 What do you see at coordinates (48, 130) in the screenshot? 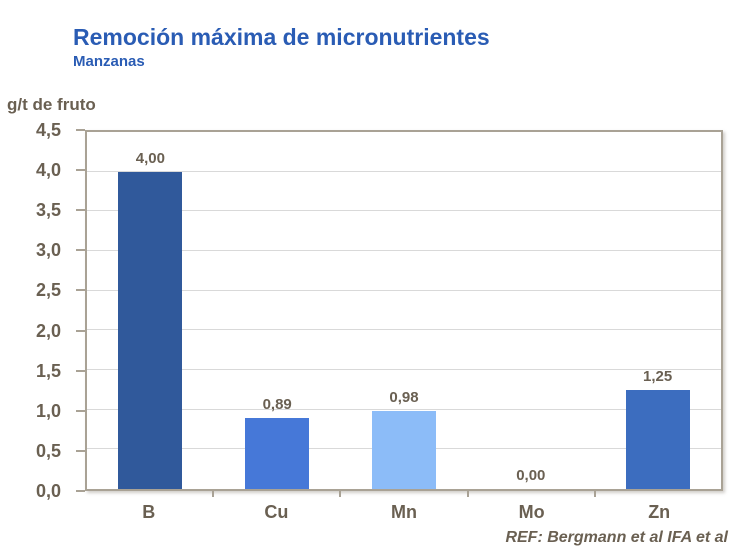
I see `y-axis-tick-label: 4,5` at bounding box center [48, 130].